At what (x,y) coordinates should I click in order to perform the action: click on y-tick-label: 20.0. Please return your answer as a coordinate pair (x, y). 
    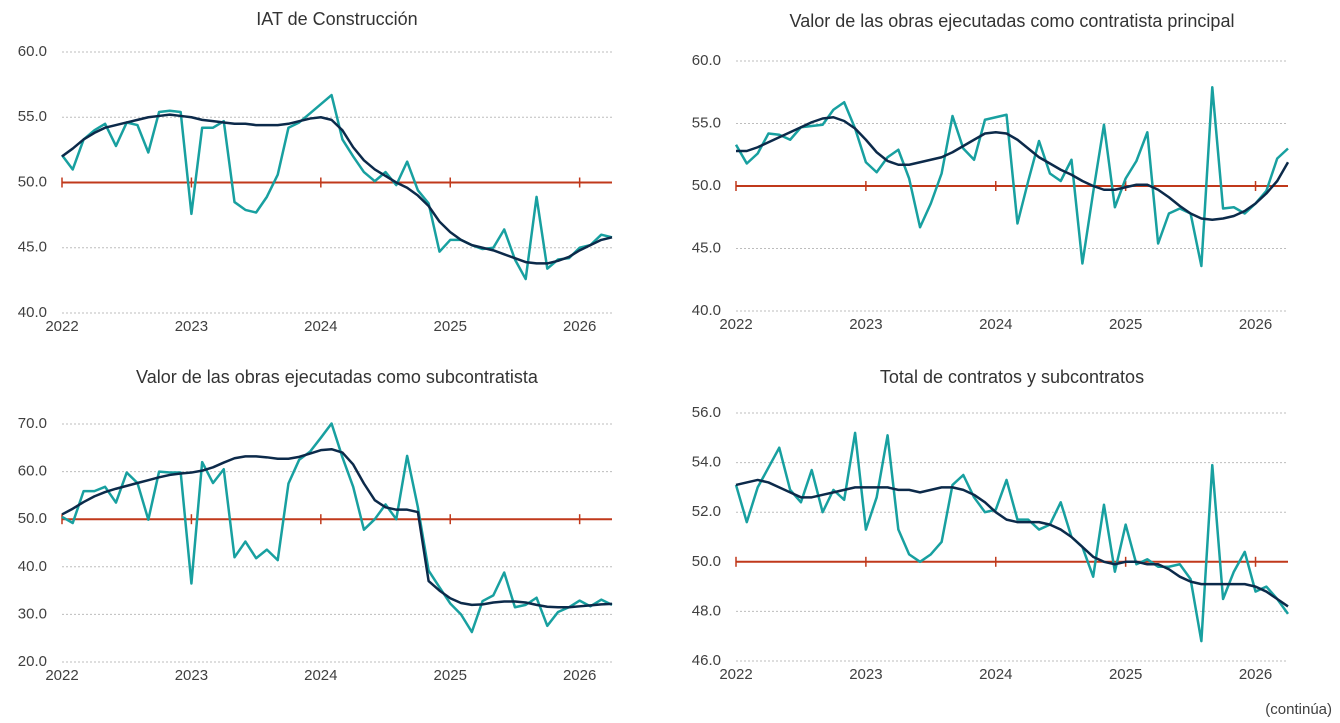
    Looking at the image, I should click on (32, 661).